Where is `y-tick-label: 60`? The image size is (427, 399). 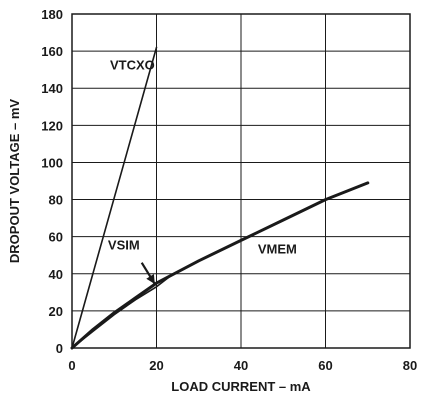
y-tick-label: 60 is located at coordinates (56, 237).